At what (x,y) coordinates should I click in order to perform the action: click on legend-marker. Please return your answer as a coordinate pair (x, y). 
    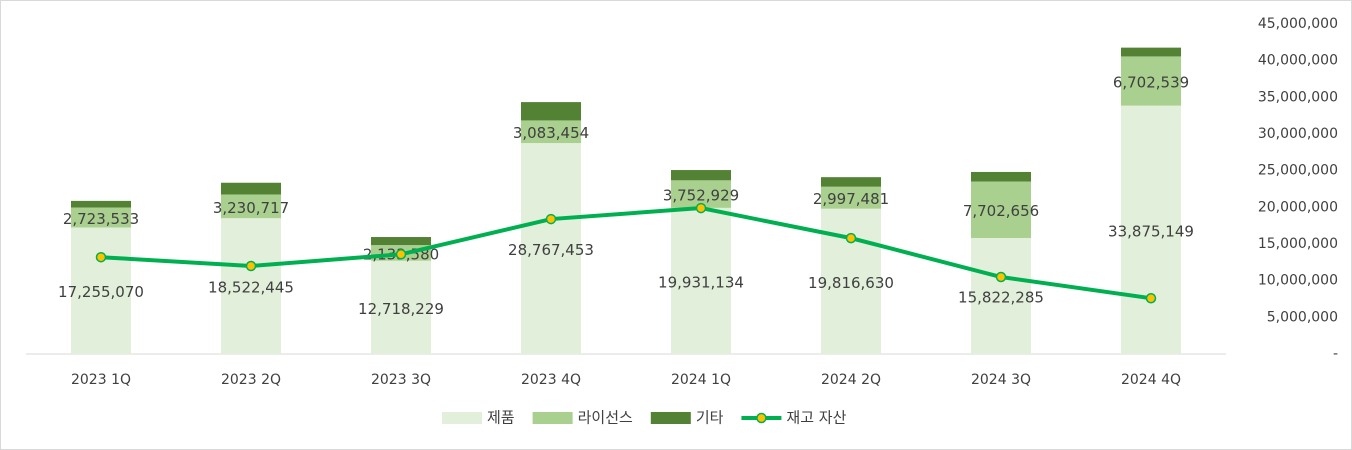
    Looking at the image, I should click on (761, 418).